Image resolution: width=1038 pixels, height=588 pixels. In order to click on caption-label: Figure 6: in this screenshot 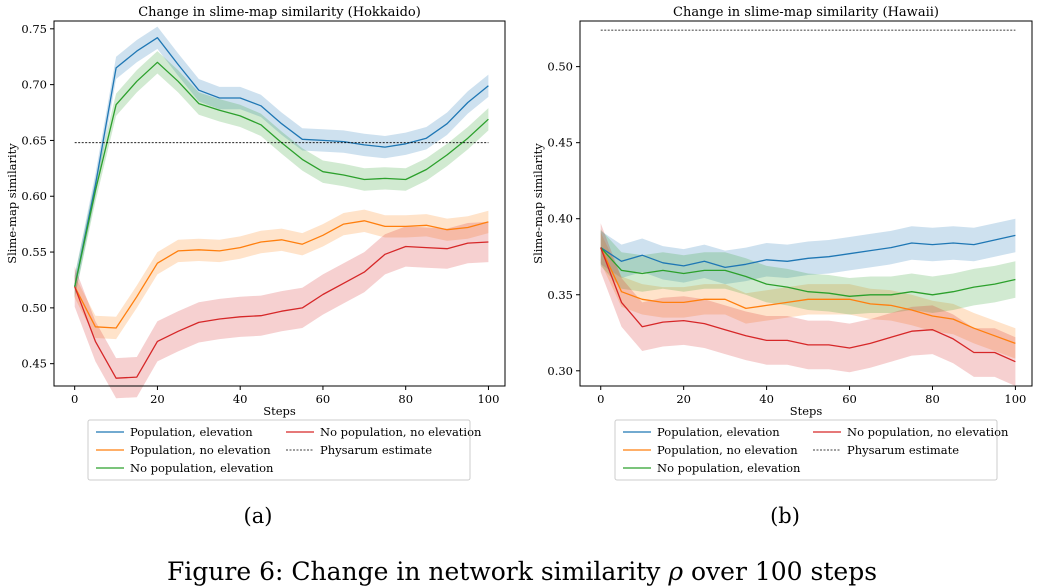, I will do `click(225, 571)`.